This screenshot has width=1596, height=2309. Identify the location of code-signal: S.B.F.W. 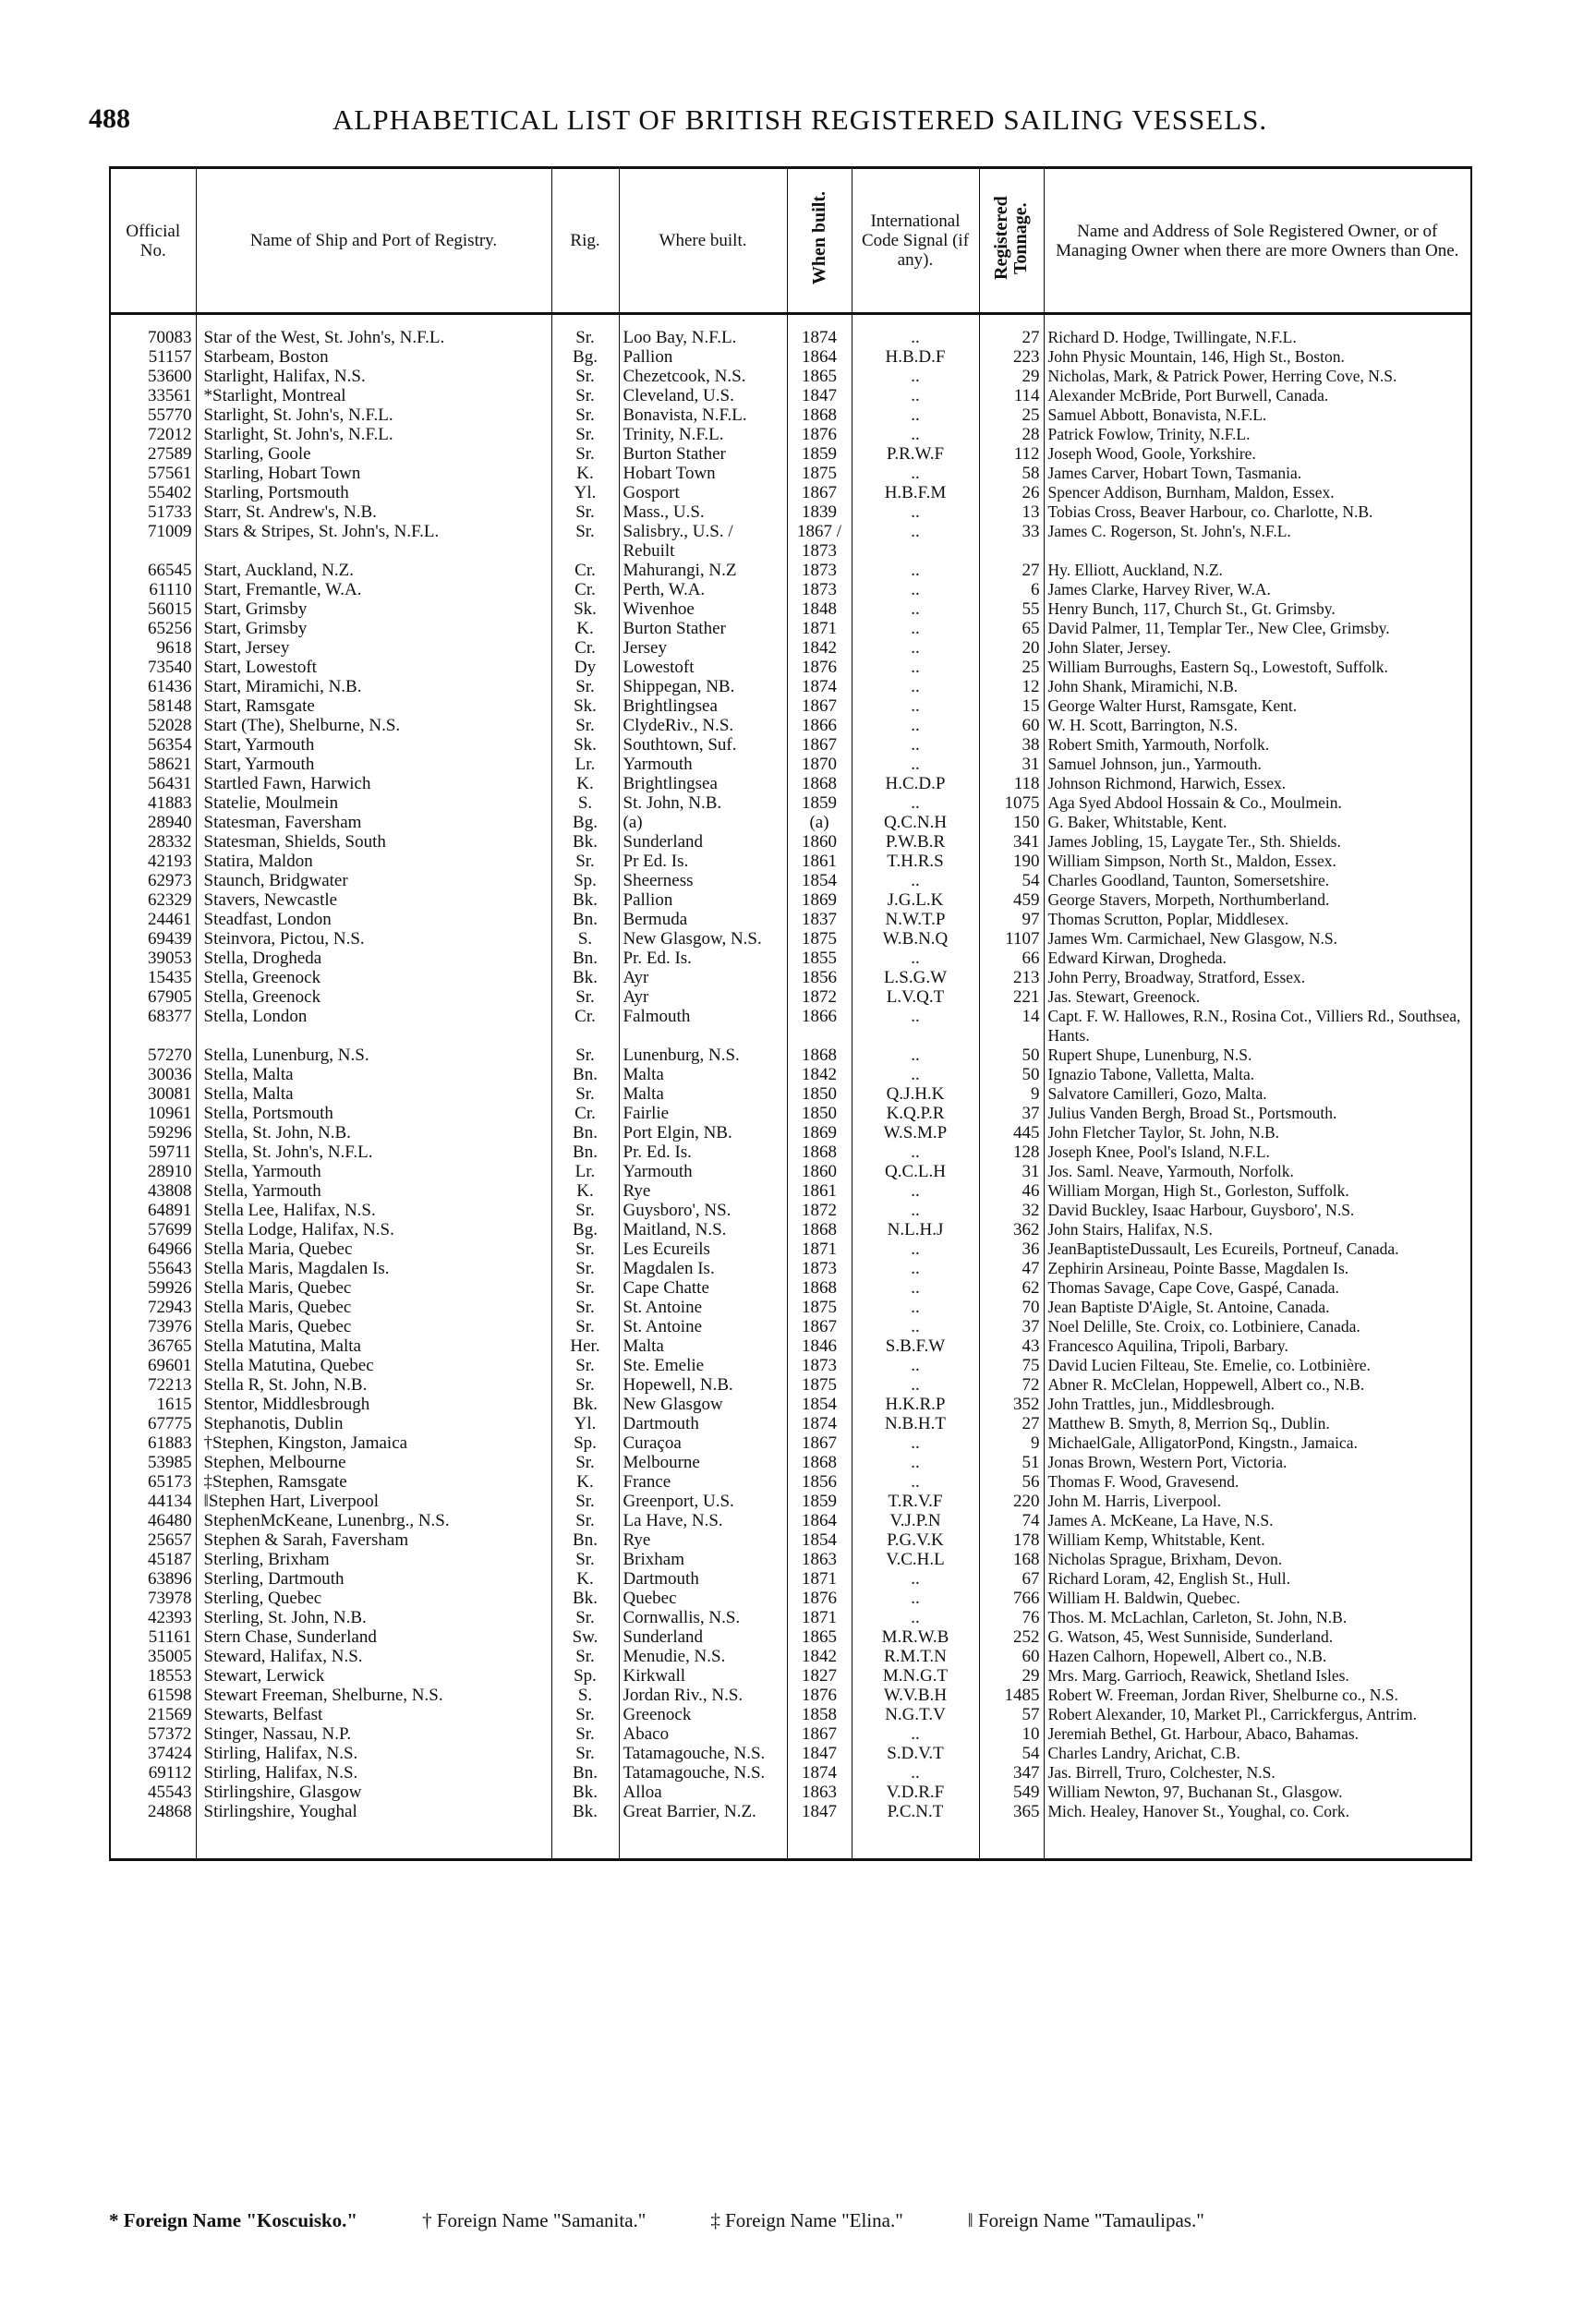
(916, 1346).